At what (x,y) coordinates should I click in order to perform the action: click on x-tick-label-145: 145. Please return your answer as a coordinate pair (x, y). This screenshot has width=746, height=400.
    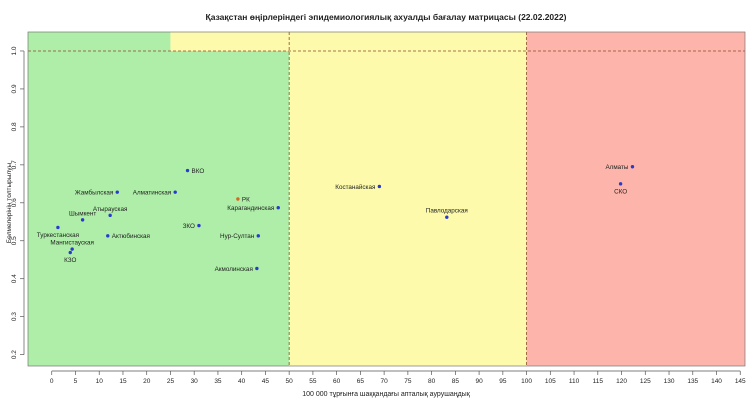
    Looking at the image, I should click on (740, 381).